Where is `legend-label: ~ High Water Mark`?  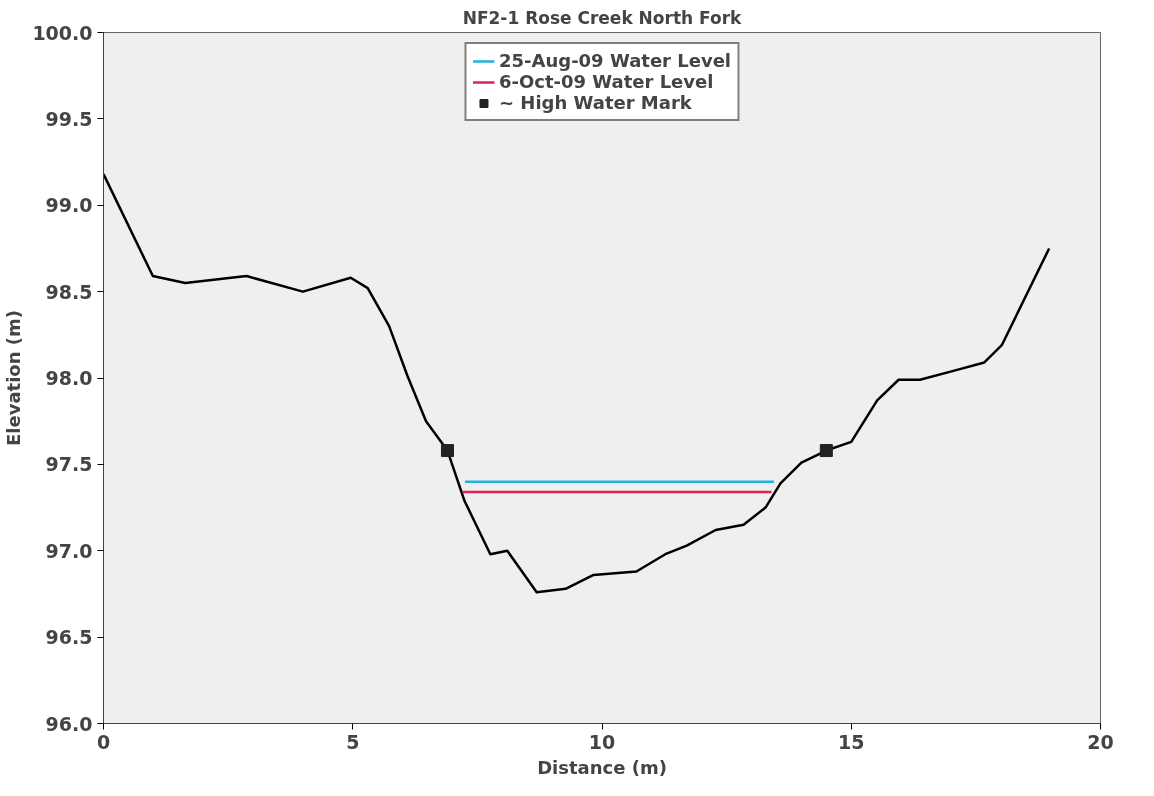
legend-label: ~ High Water Mark is located at coordinates (595, 102).